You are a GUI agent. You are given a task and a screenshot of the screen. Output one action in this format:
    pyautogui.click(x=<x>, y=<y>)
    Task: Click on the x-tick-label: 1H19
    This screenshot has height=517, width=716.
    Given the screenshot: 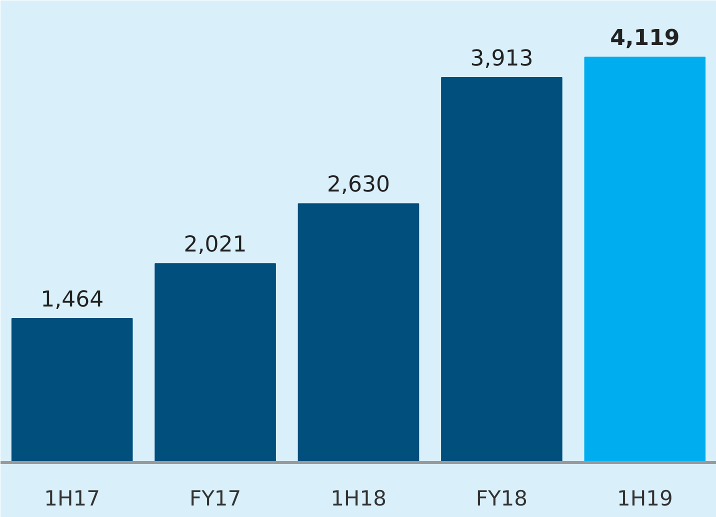 What is the action you would take?
    pyautogui.click(x=644, y=498)
    